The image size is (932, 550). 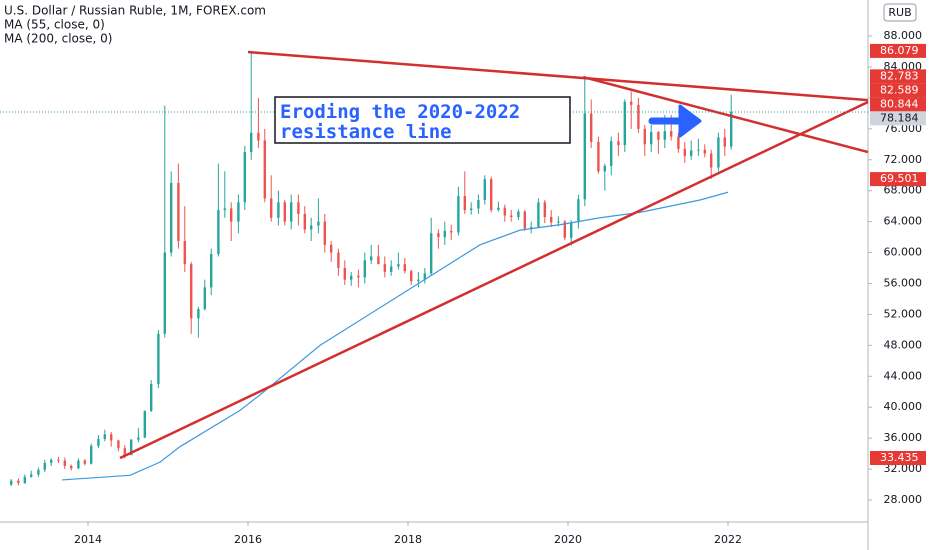 What do you see at coordinates (903, 159) in the screenshot?
I see `y-tick-label: 72.000` at bounding box center [903, 159].